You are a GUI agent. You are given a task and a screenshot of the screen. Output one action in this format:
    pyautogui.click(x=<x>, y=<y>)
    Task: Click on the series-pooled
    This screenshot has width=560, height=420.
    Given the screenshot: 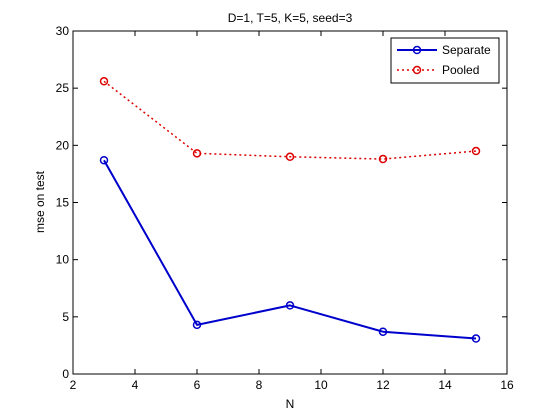 What is the action you would take?
    pyautogui.click(x=290, y=120)
    